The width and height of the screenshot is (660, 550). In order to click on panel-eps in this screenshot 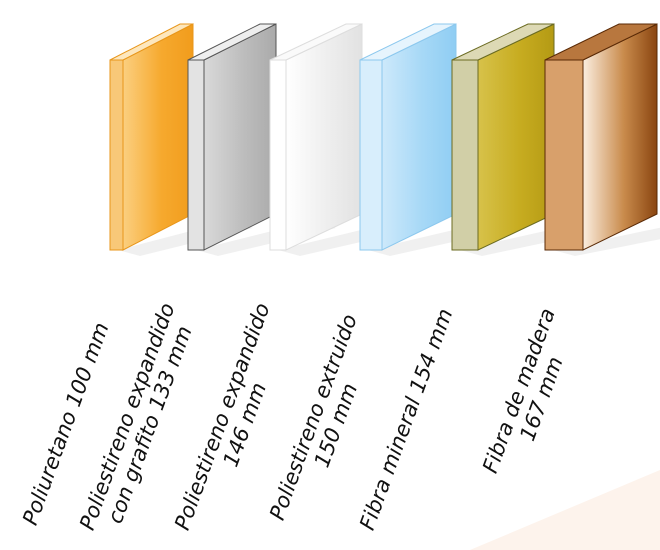, I will do `click(345, 139)`.